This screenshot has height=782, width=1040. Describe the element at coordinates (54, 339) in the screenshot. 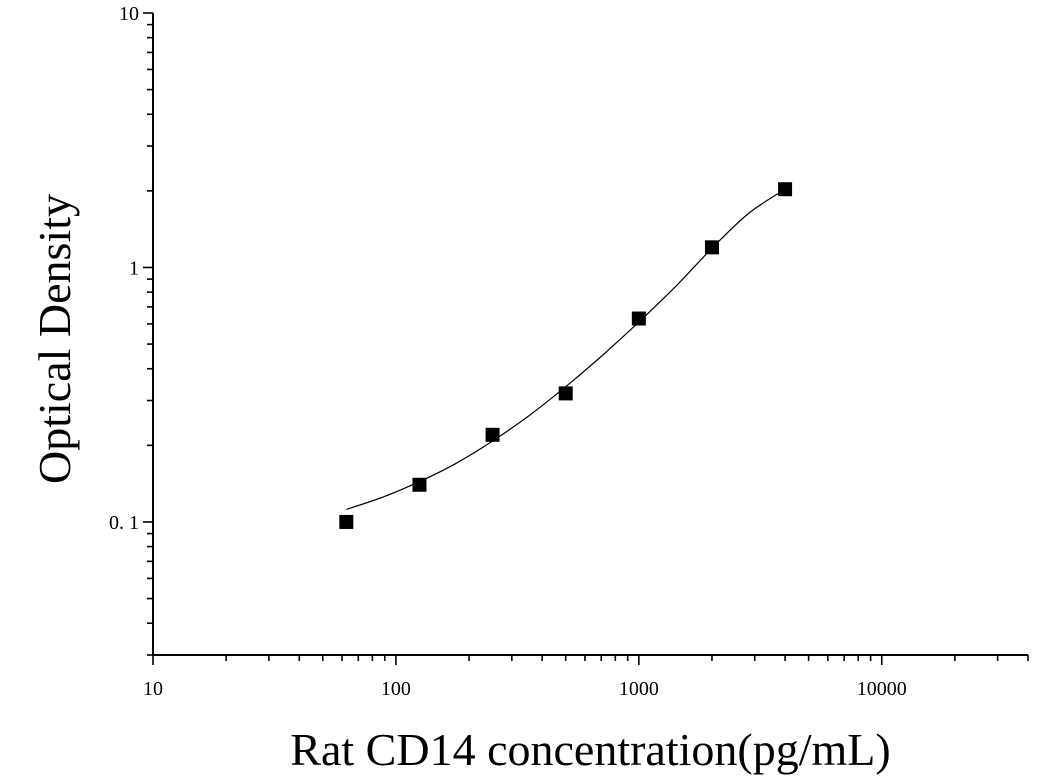

I see `y-axis-title: Optical Density` at that location.